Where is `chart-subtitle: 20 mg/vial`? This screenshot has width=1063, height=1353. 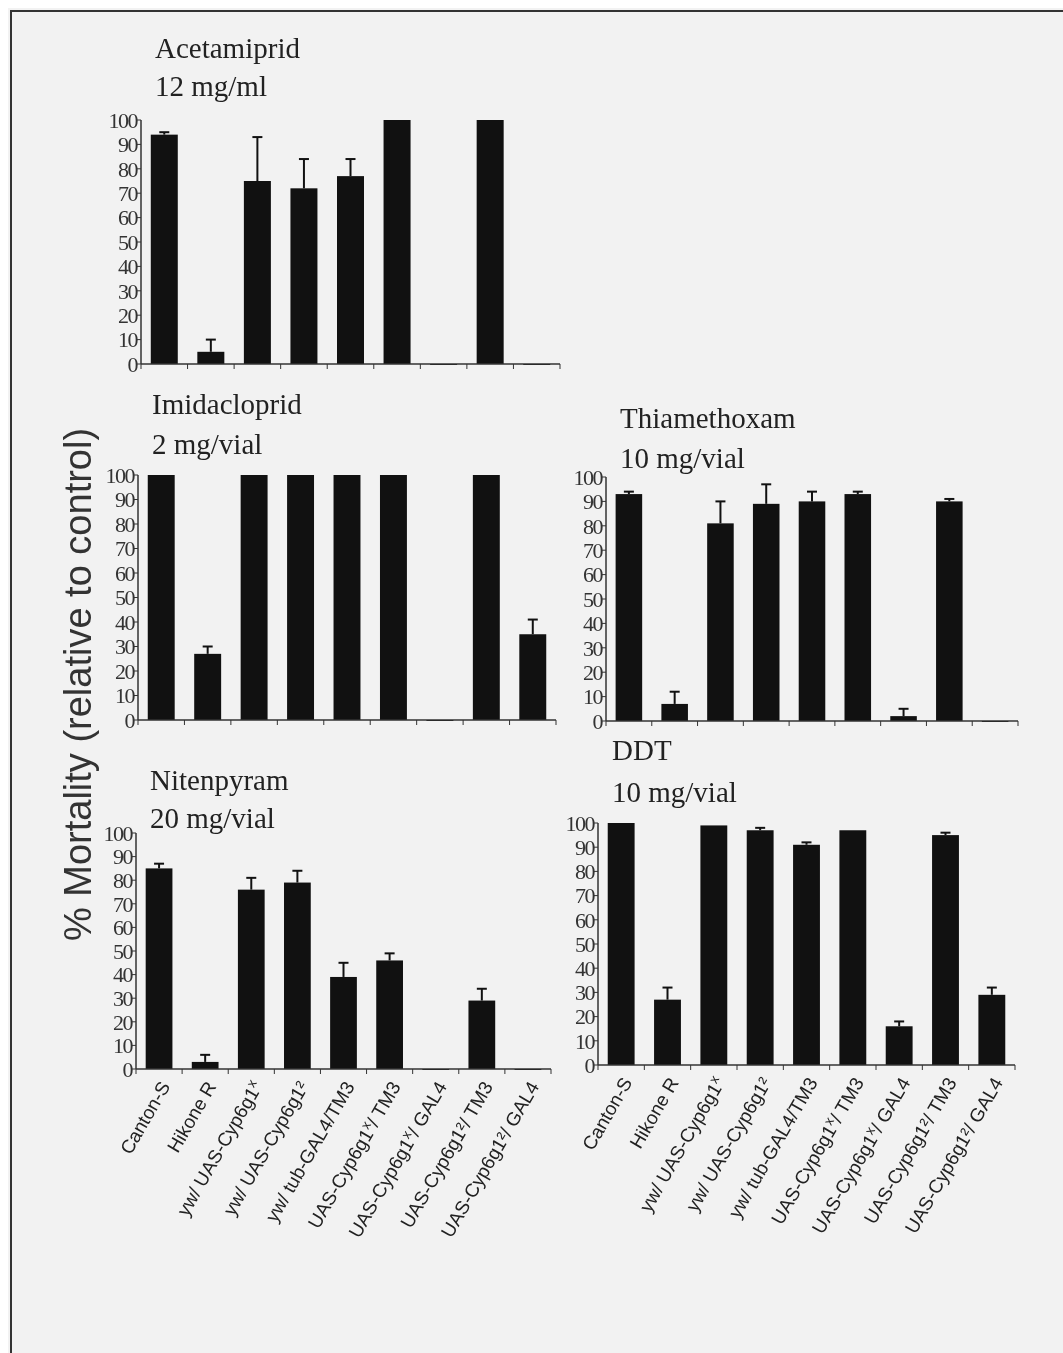
chart-subtitle: 20 mg/vial is located at coordinates (212, 818).